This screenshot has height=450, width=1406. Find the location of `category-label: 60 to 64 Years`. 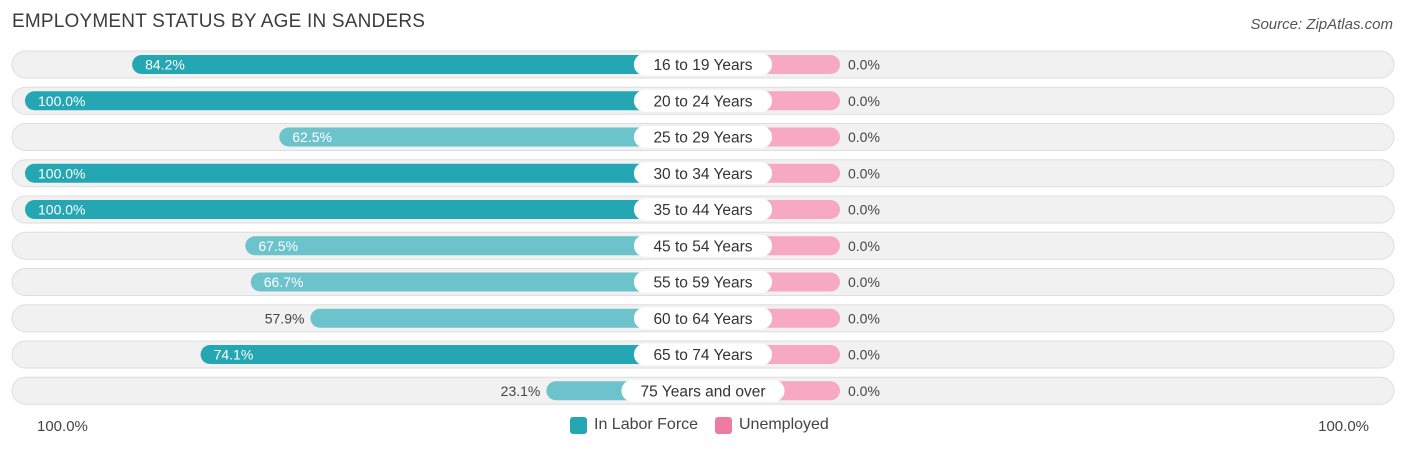

category-label: 60 to 64 Years is located at coordinates (702, 319).